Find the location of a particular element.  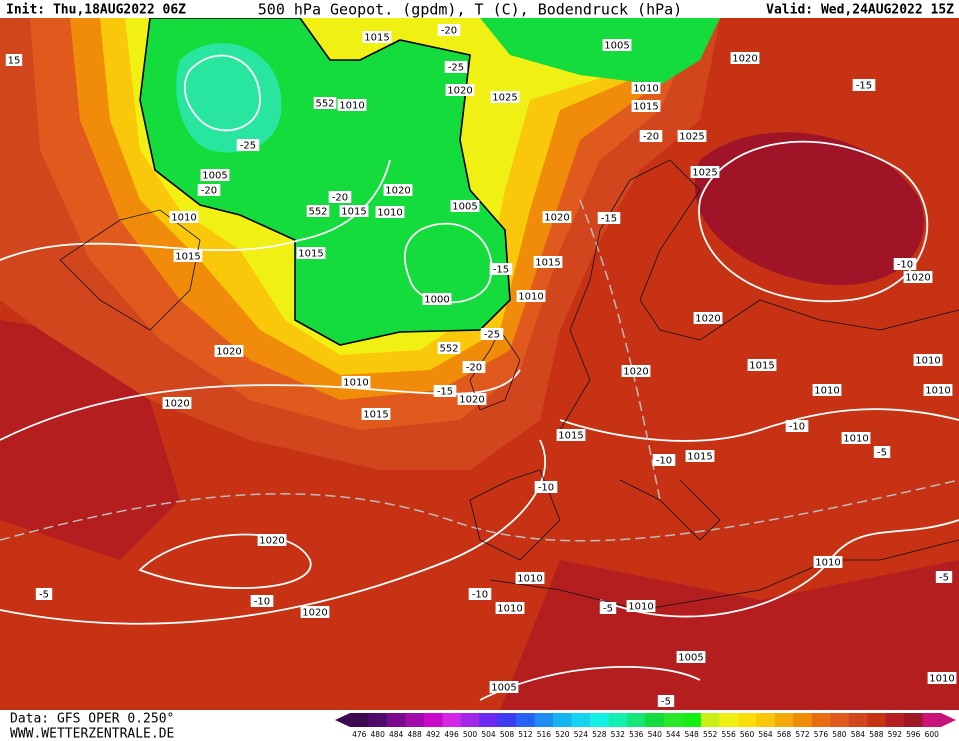

valid-time: Valid: Wed,24AUG2022 15Z is located at coordinates (860, 10).